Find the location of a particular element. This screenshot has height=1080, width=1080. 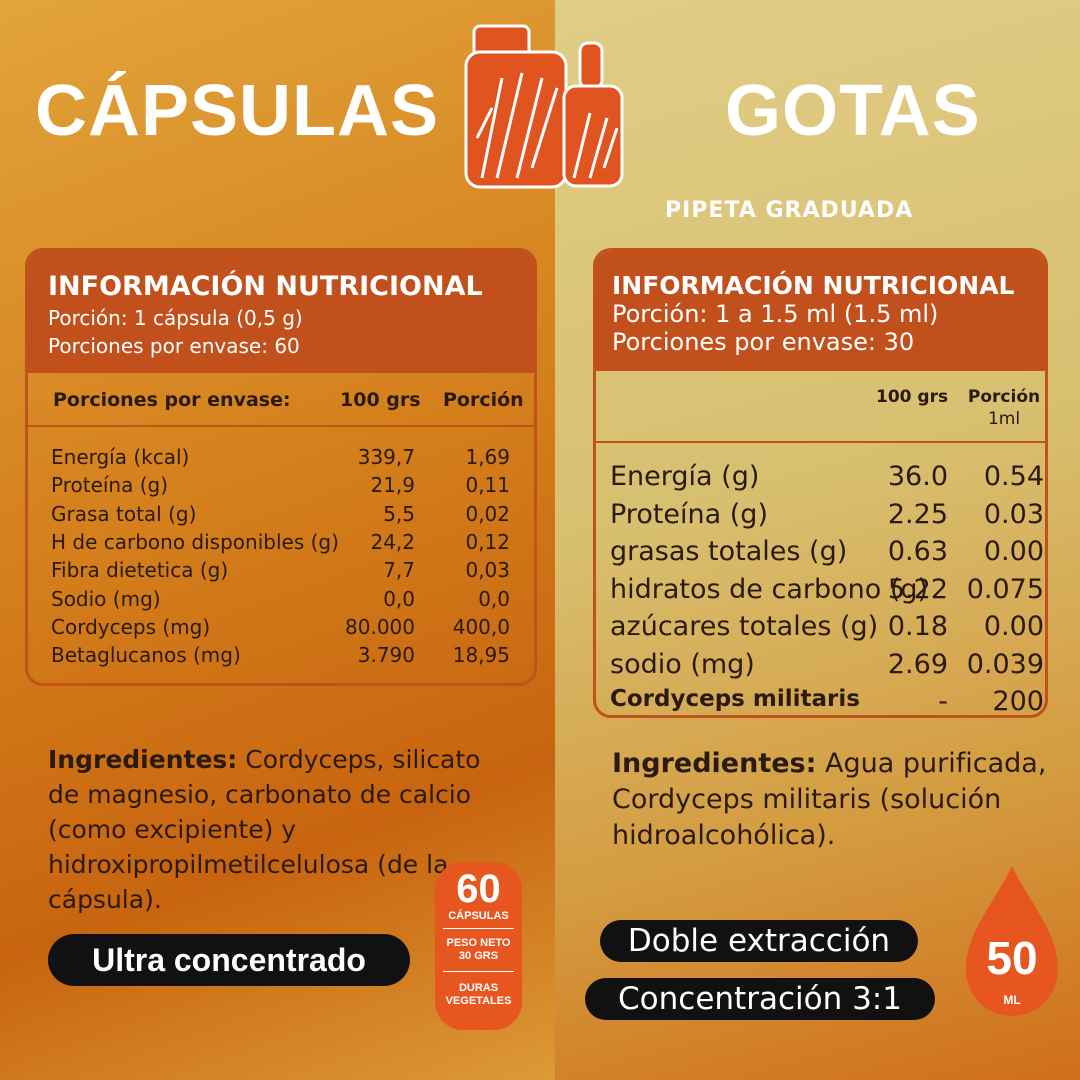

value-portion: 0.54 is located at coordinates (1013, 476).